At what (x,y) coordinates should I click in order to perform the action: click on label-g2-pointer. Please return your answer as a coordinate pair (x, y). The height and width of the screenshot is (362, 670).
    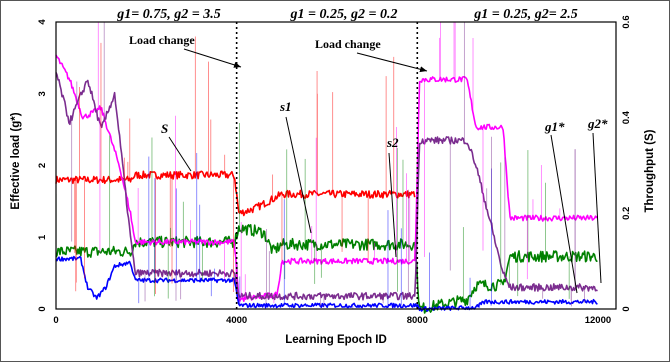
    Looking at the image, I should click on (597, 208).